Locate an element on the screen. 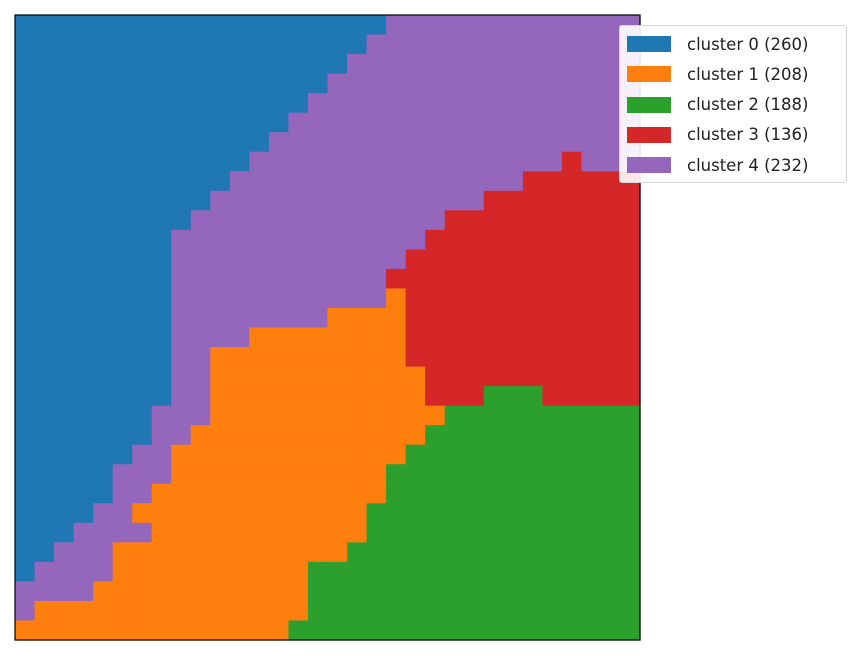 This screenshot has height=655, width=863. legend-item: cluster 0 (260) is located at coordinates (717, 44).